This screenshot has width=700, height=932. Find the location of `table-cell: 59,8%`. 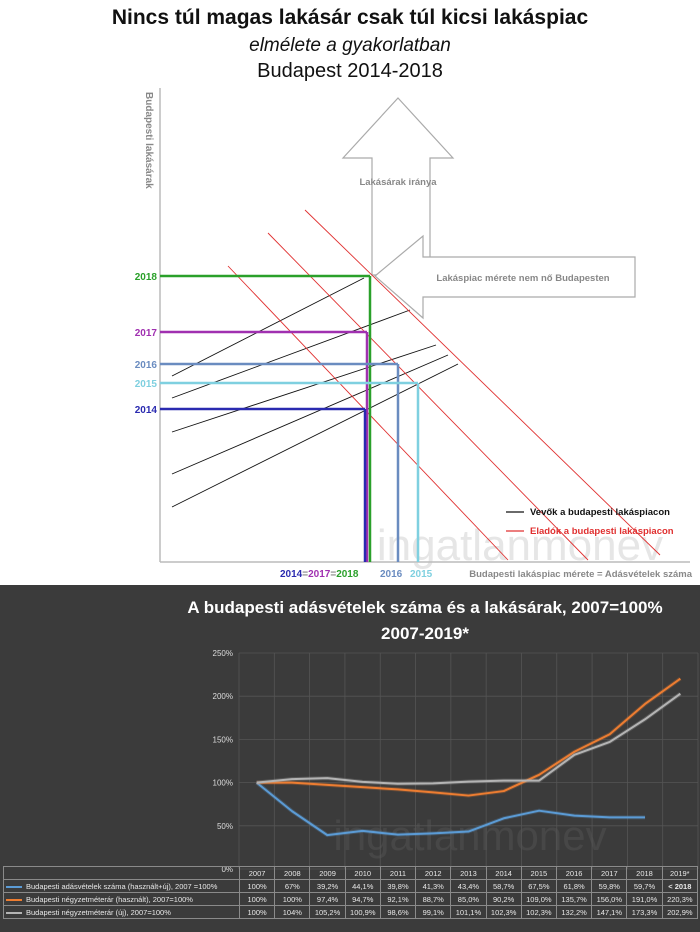

table-cell: 59,8% is located at coordinates (609, 886).